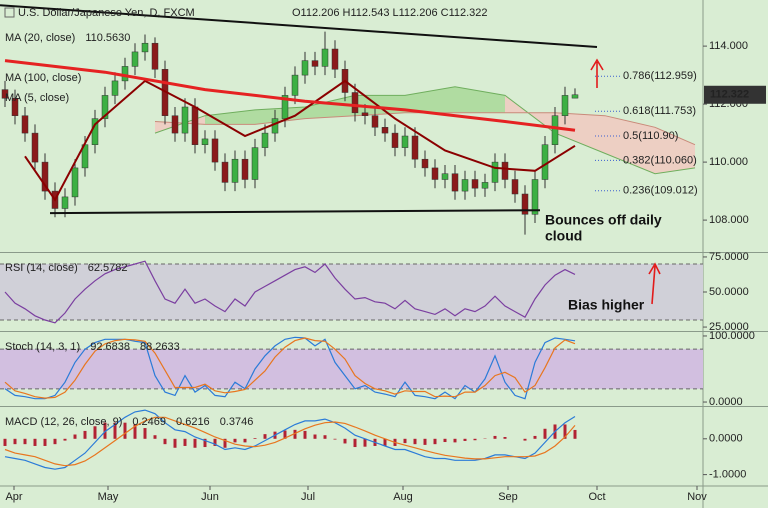  Describe the element at coordinates (697, 497) in the screenshot. I see `x-tick-label: Nov` at that location.